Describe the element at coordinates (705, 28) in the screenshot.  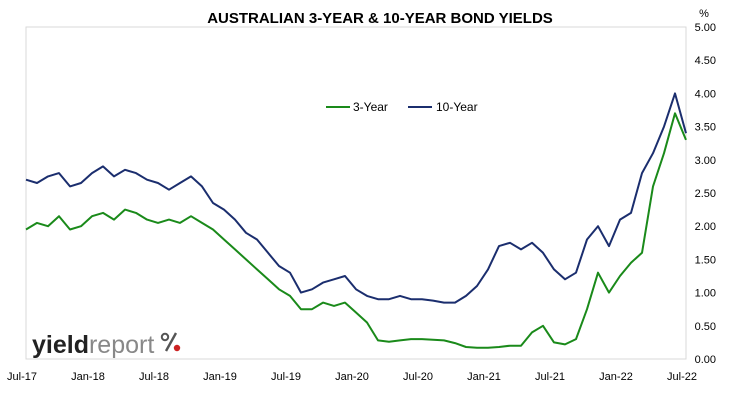
I see `y-tick-label: 5.00` at that location.